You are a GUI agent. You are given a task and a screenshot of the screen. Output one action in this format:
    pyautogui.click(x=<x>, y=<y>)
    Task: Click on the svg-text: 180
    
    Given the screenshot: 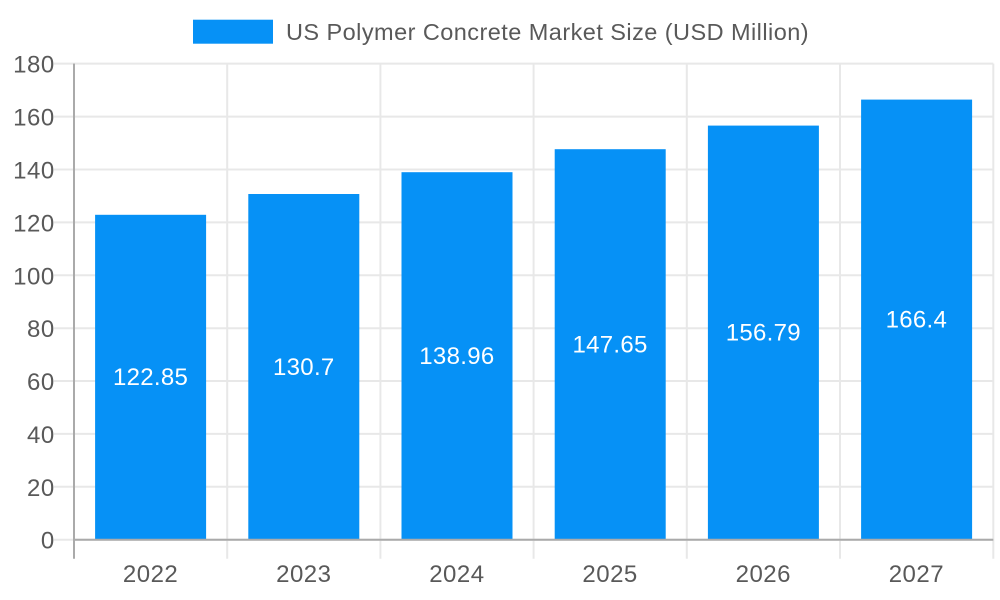 What is the action you would take?
    pyautogui.click(x=34, y=65)
    